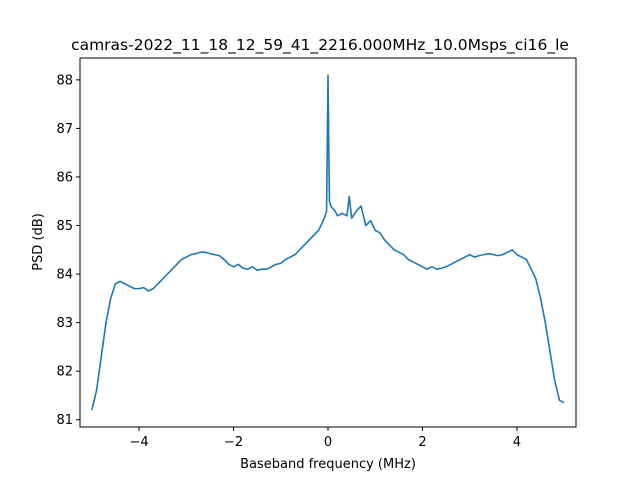  Describe the element at coordinates (233, 442) in the screenshot. I see `x-tick-label: −2` at that location.